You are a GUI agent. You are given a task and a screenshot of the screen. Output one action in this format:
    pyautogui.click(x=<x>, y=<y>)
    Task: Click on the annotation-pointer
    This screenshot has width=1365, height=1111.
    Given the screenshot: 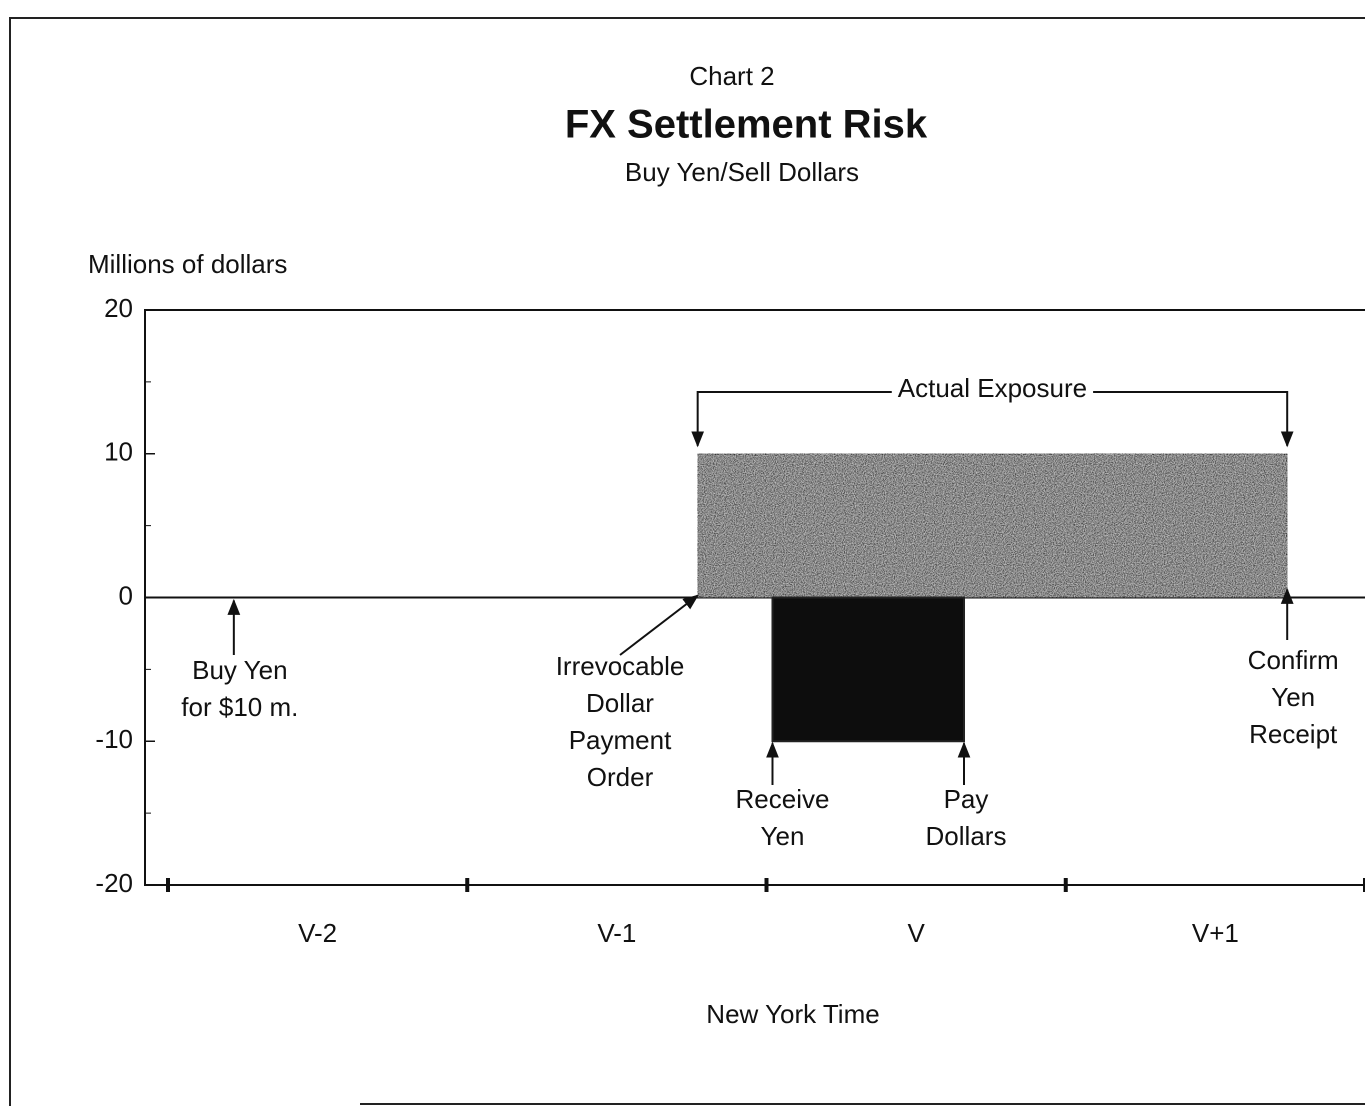 What is the action you would take?
    pyautogui.click(x=659, y=625)
    